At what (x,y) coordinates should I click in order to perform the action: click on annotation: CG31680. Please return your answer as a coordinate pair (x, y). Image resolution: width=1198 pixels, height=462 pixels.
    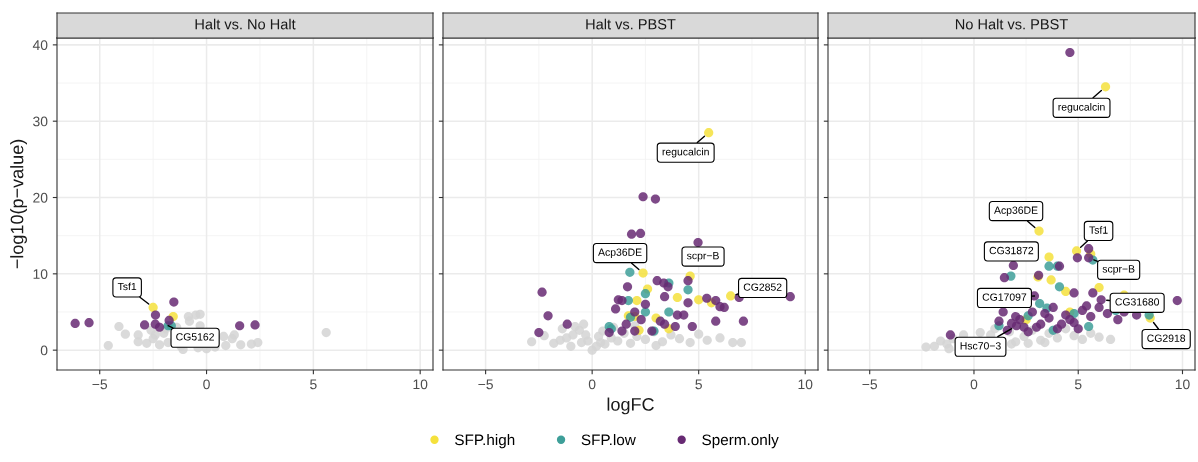
    Looking at the image, I should click on (1137, 302).